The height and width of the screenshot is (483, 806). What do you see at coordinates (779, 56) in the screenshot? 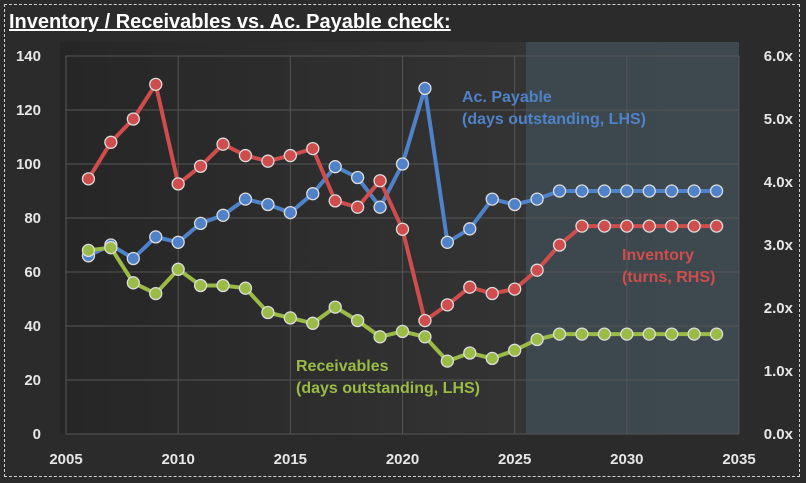
I see `right-tick-label: 6.0x` at bounding box center [779, 56].